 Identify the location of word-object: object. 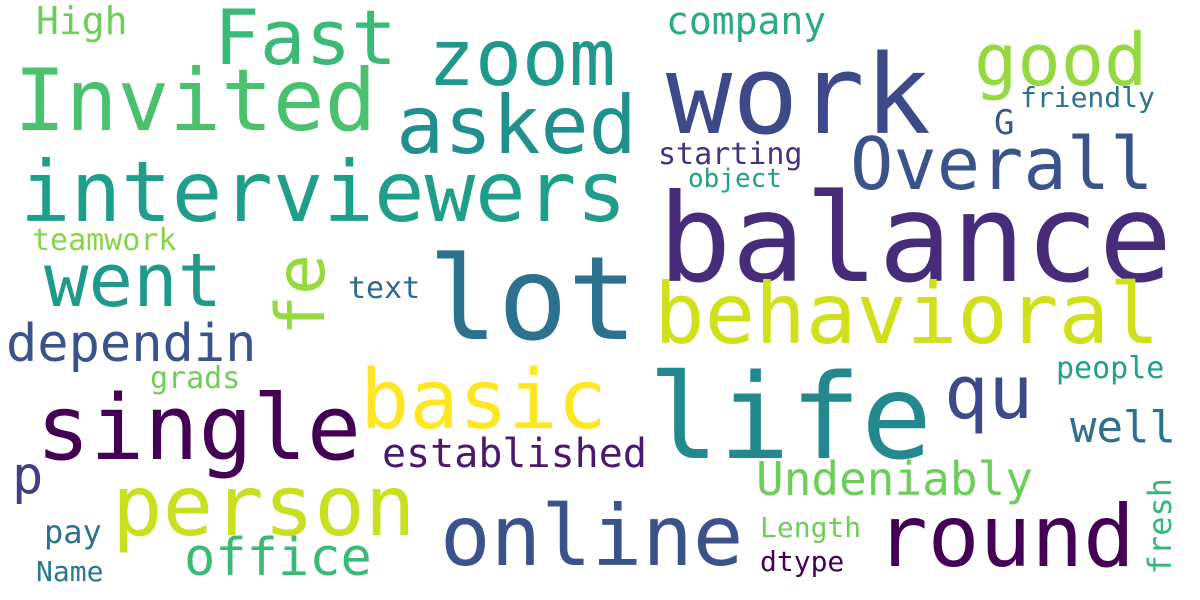
(735, 179).